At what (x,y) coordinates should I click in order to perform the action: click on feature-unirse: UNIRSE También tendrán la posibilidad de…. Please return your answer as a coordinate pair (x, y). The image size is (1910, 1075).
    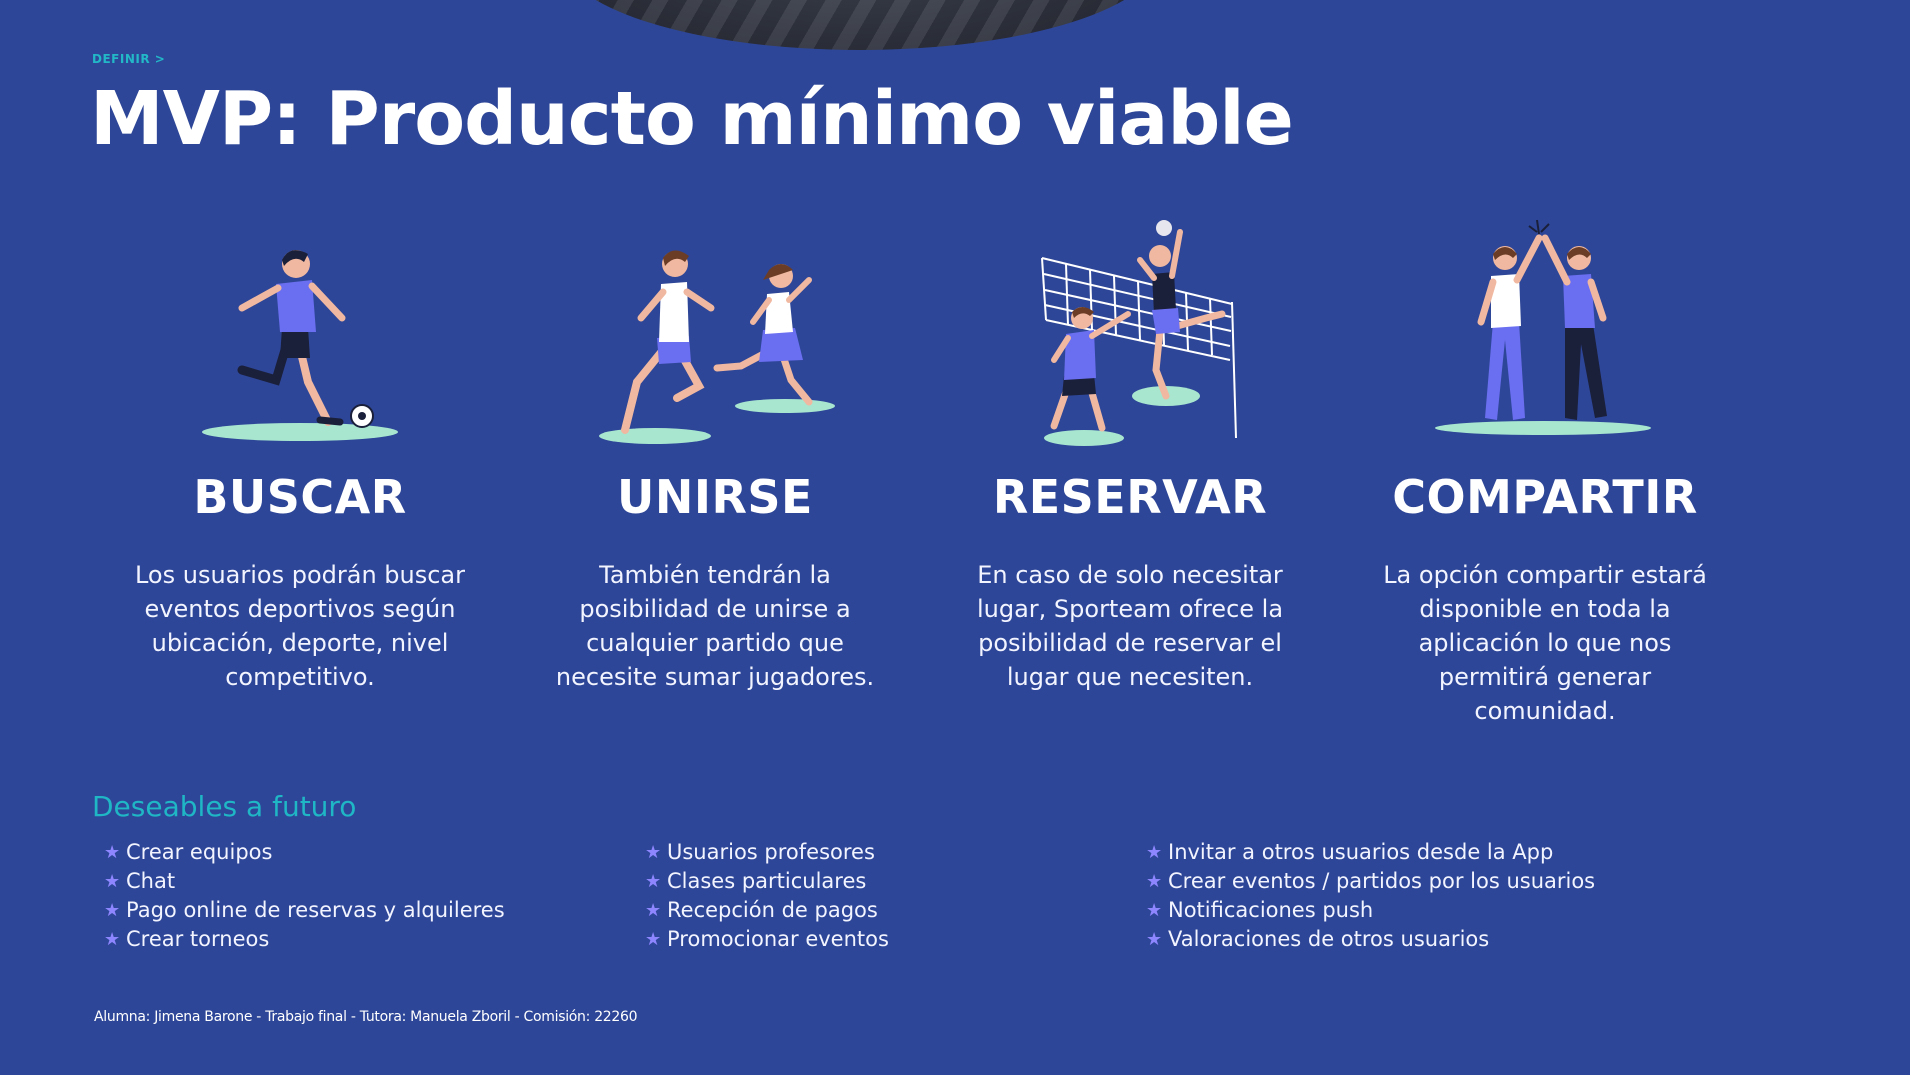
    Looking at the image, I should click on (715, 452).